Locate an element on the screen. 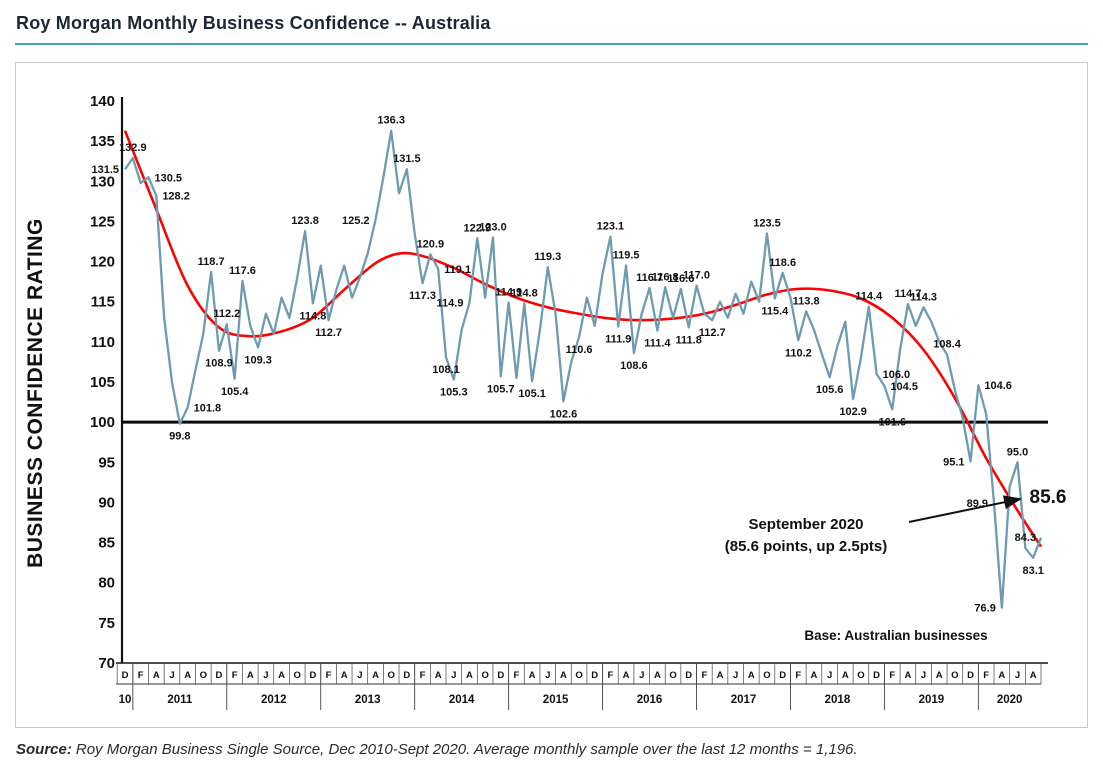 Image resolution: width=1103 pixels, height=783 pixels. point-label: 118.7 is located at coordinates (211, 262).